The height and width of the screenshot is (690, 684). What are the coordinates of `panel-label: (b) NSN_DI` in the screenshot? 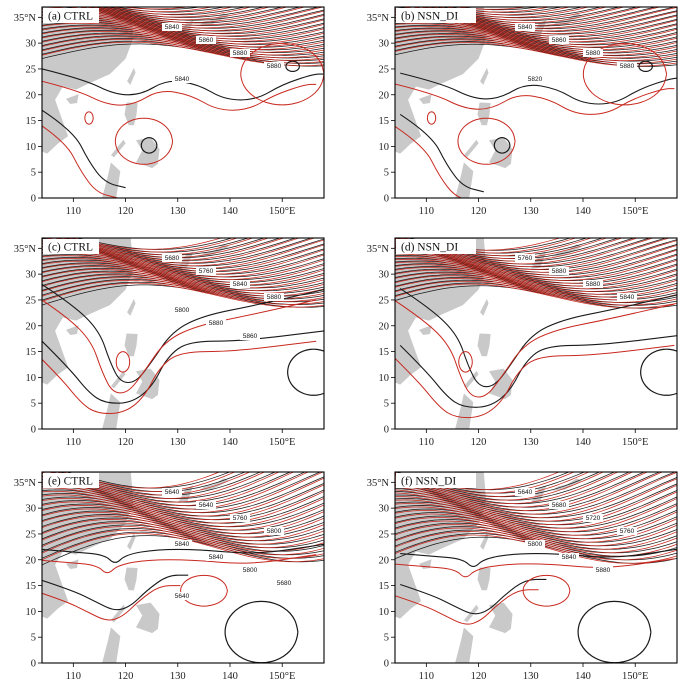 It's located at (436, 15).